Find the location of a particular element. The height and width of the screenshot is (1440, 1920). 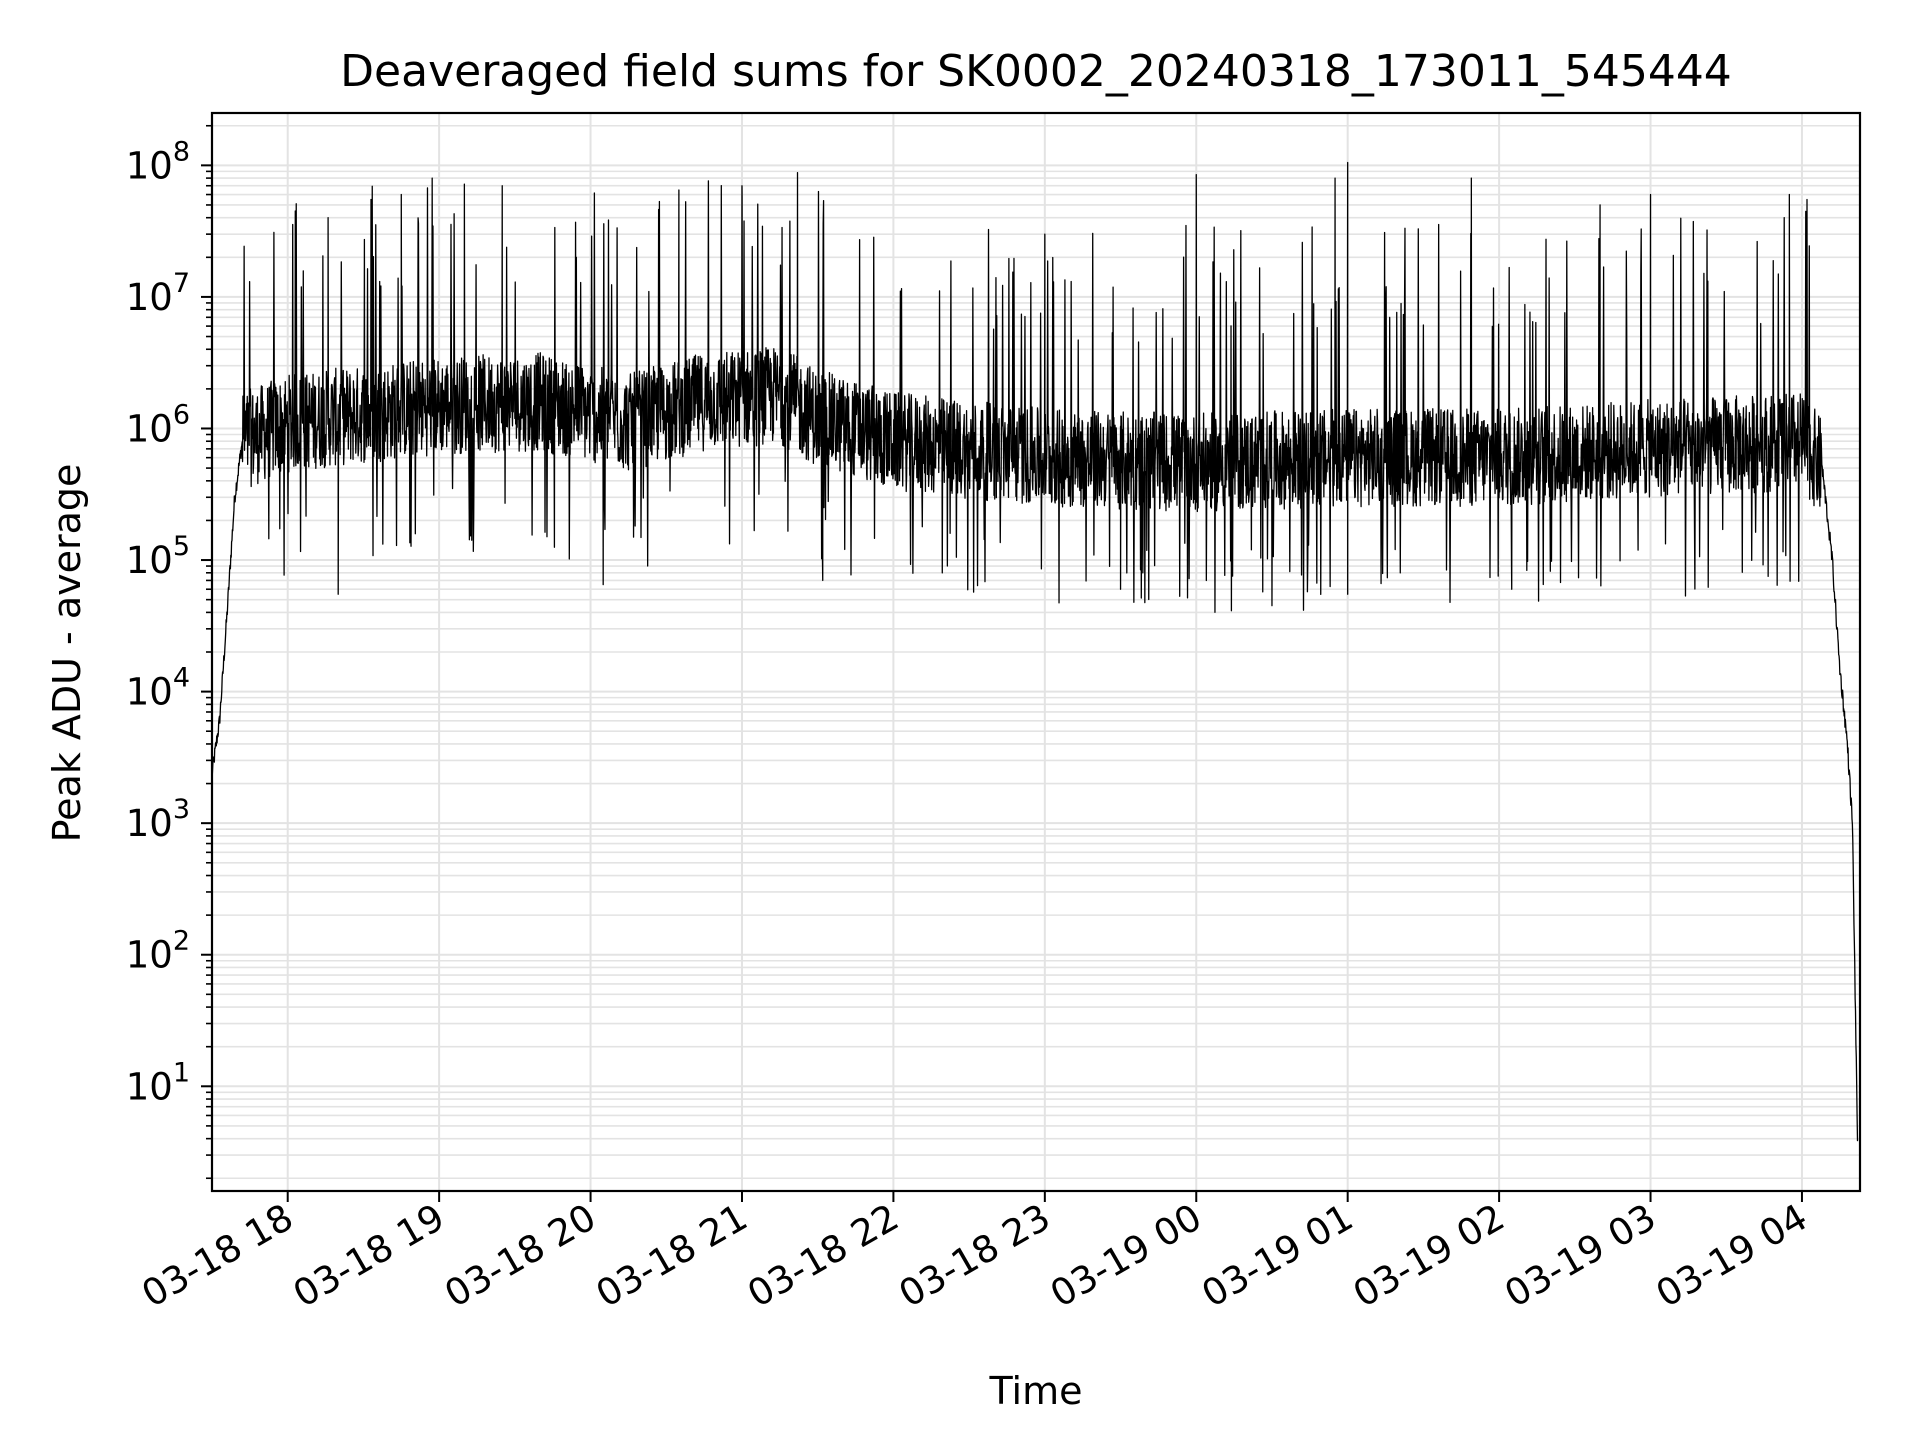

y-tick-label-exponent: 3 is located at coordinates (181, 809).